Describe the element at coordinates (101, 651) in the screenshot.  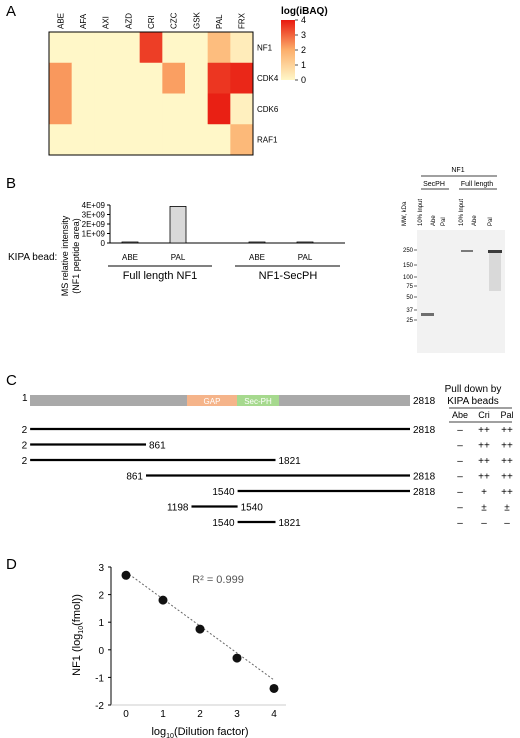
I see `scatter-y-tick: 0` at that location.